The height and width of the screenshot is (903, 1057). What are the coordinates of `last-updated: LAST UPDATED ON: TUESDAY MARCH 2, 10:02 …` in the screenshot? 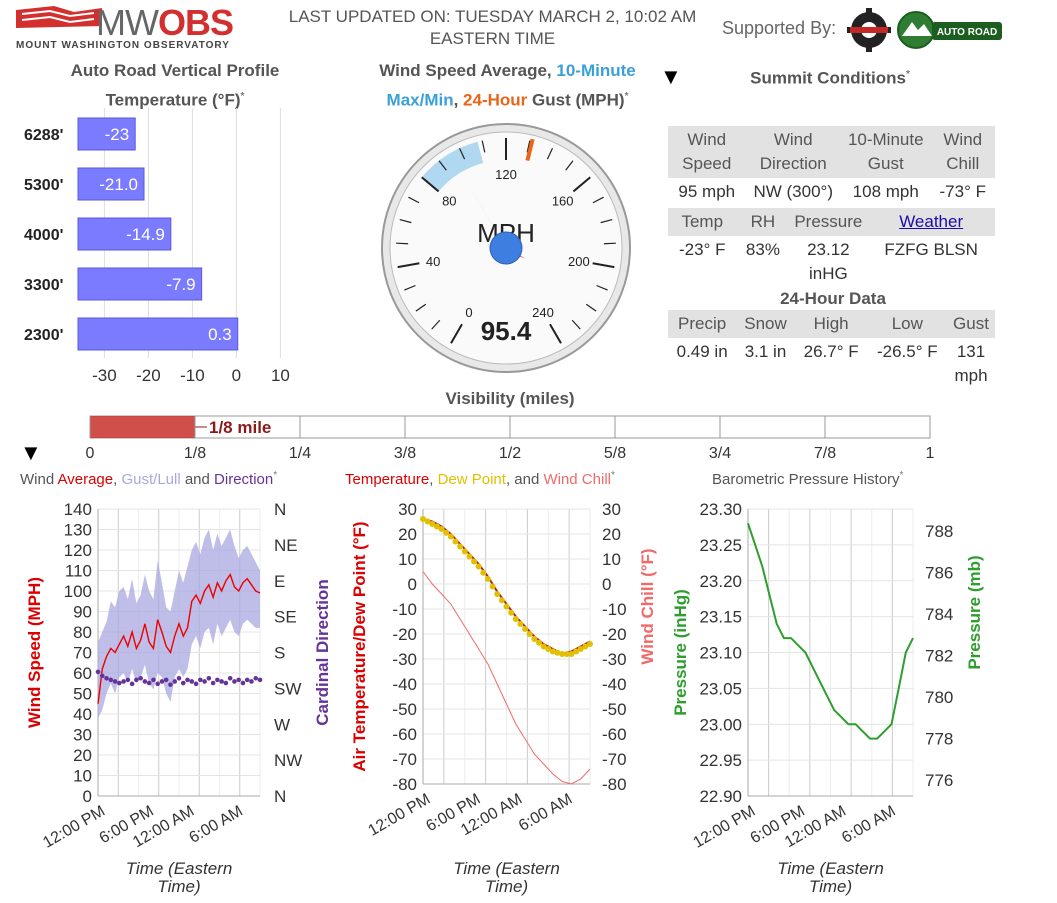 It's located at (492, 16).